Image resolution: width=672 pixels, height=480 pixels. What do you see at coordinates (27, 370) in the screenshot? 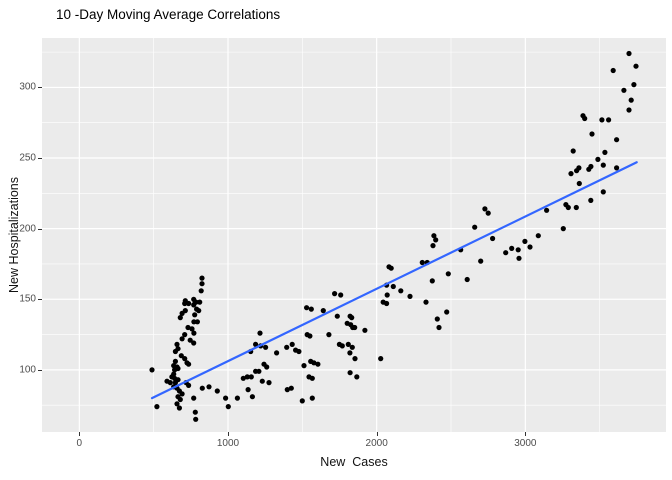
I see `y-tick-label: 100` at bounding box center [27, 370].